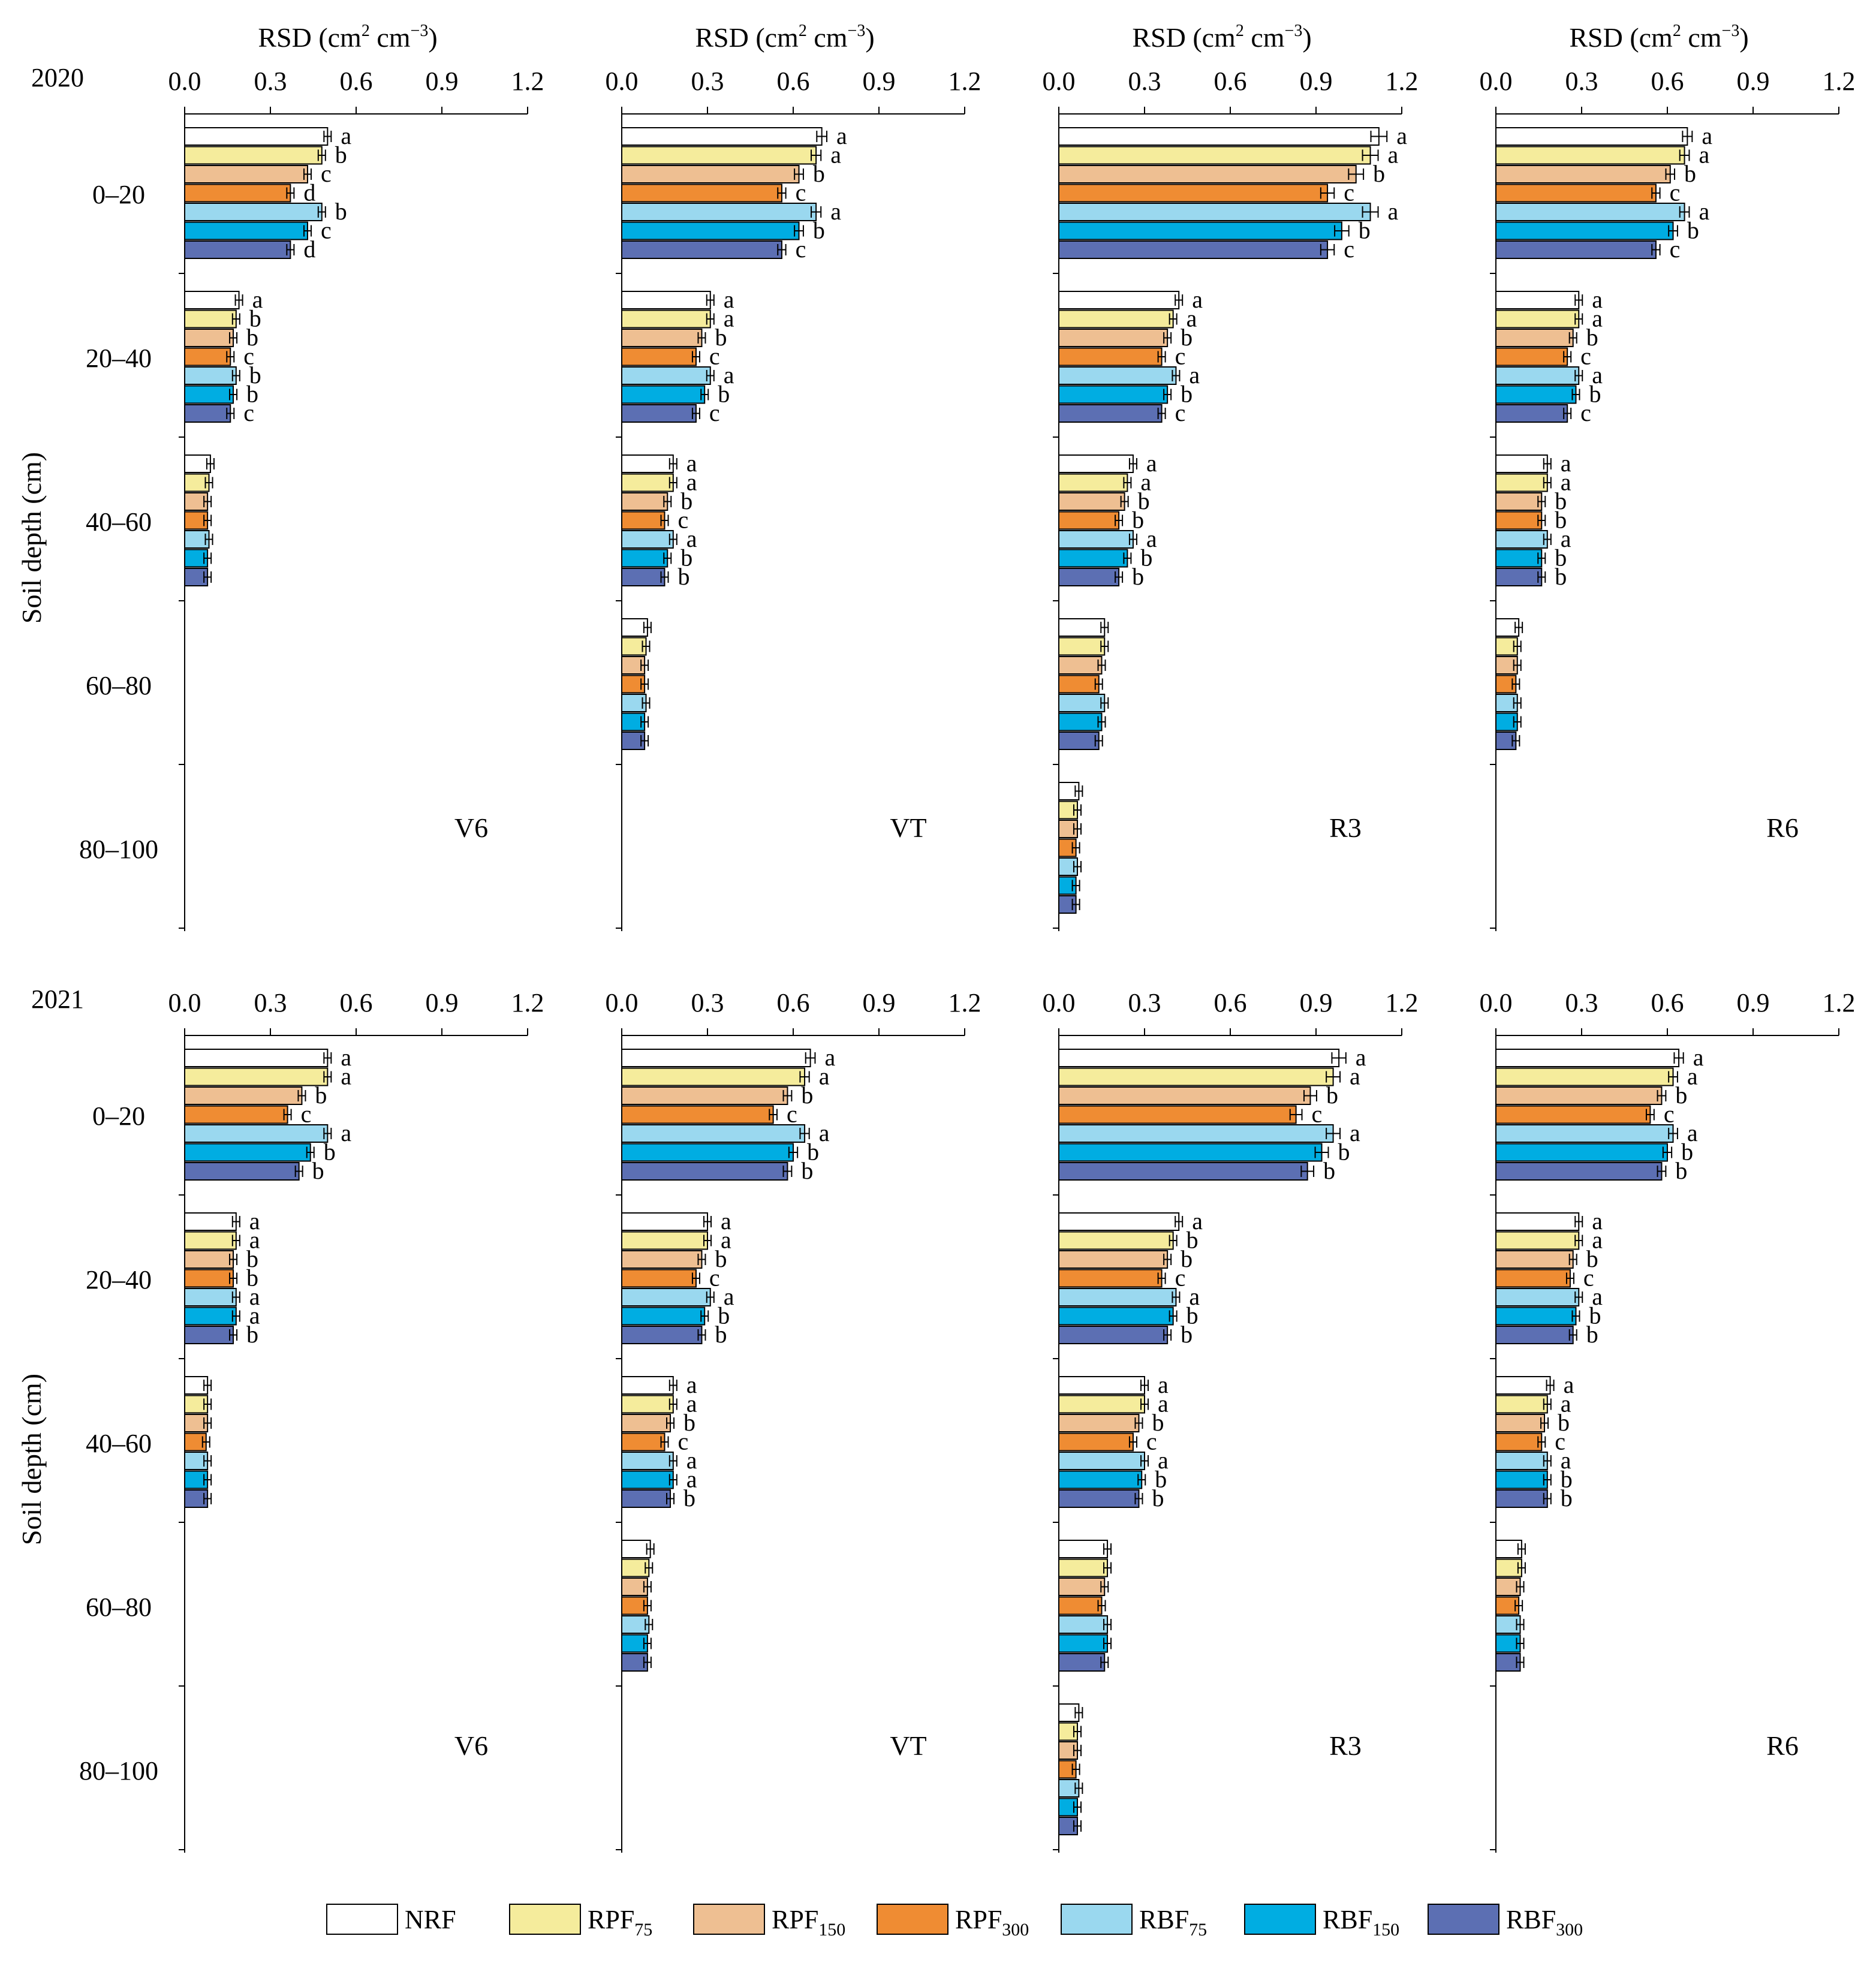  Describe the element at coordinates (1544, 1923) in the screenshot. I see `legend-label: RBF300` at that location.